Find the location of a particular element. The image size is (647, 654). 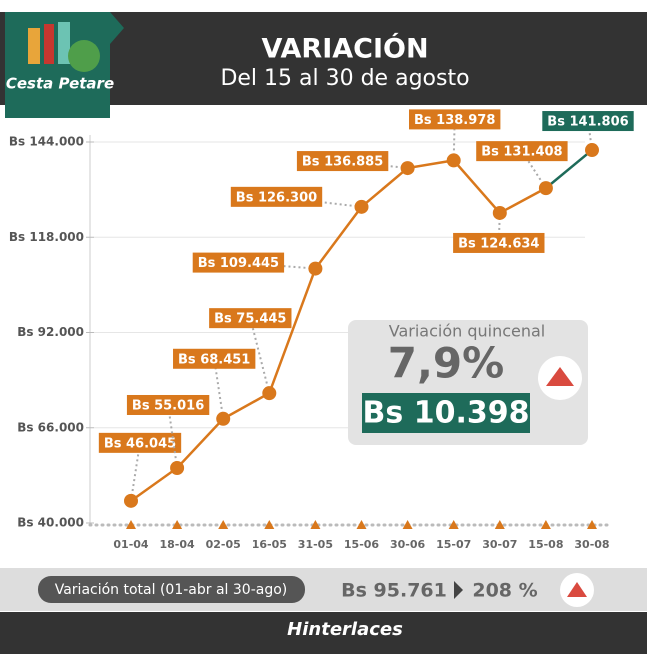

total-pill is located at coordinates (171, 589).